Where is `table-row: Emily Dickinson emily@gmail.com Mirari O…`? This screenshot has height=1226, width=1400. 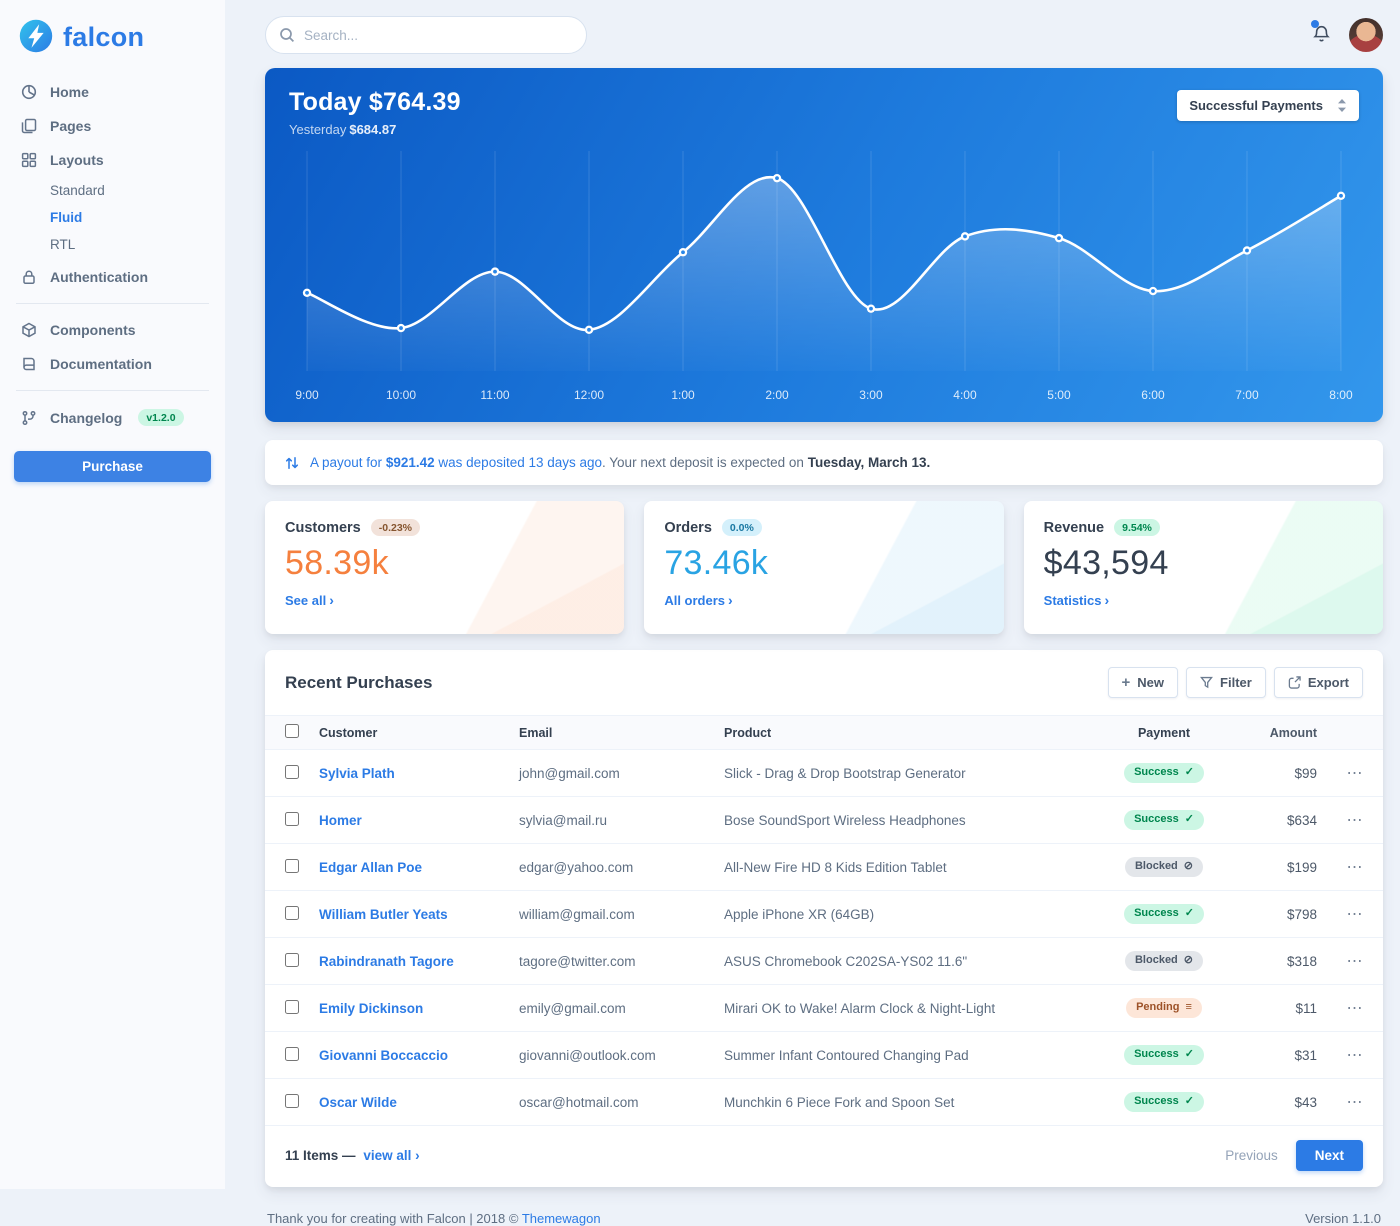
table-row: Emily Dickinson emily@gmail.com Mirari O… is located at coordinates (824, 1008).